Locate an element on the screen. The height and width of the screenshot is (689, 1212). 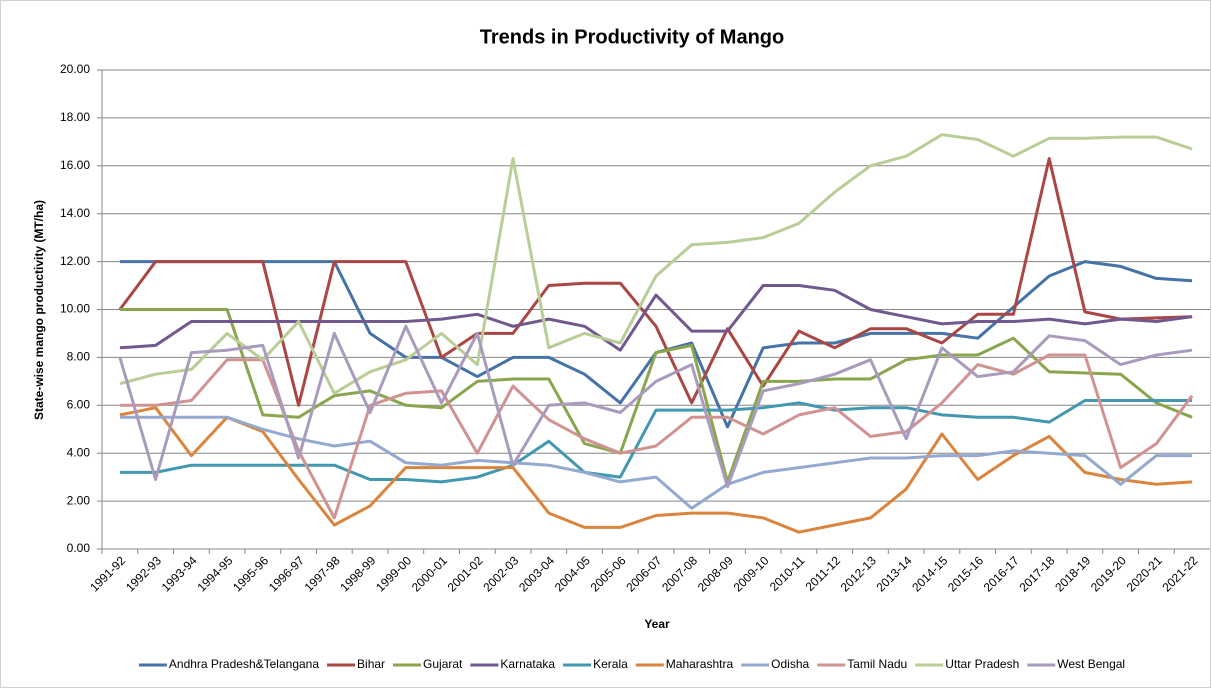
y-tick-label: 14.00 is located at coordinates (75, 213).